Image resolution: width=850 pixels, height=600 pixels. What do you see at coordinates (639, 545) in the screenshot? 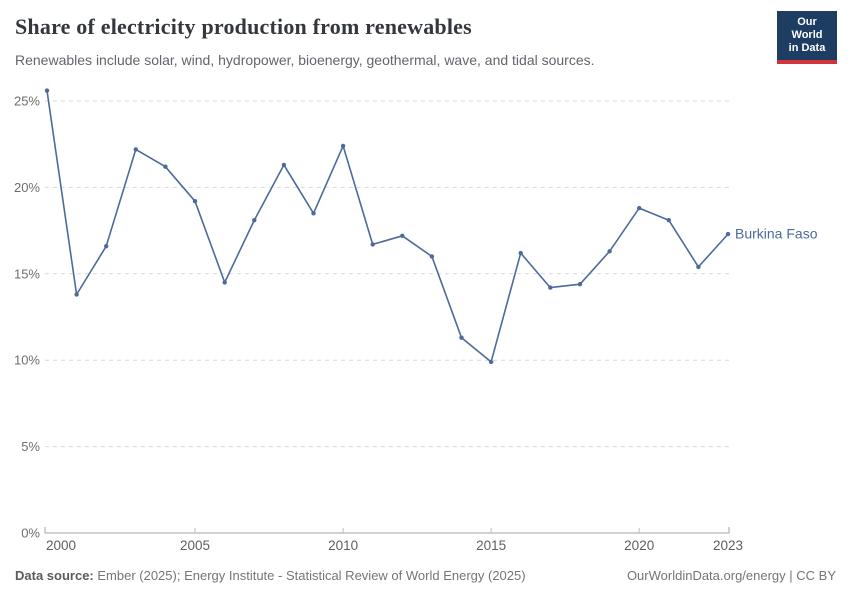
I see `x-axis-tick-label: 2020` at bounding box center [639, 545].